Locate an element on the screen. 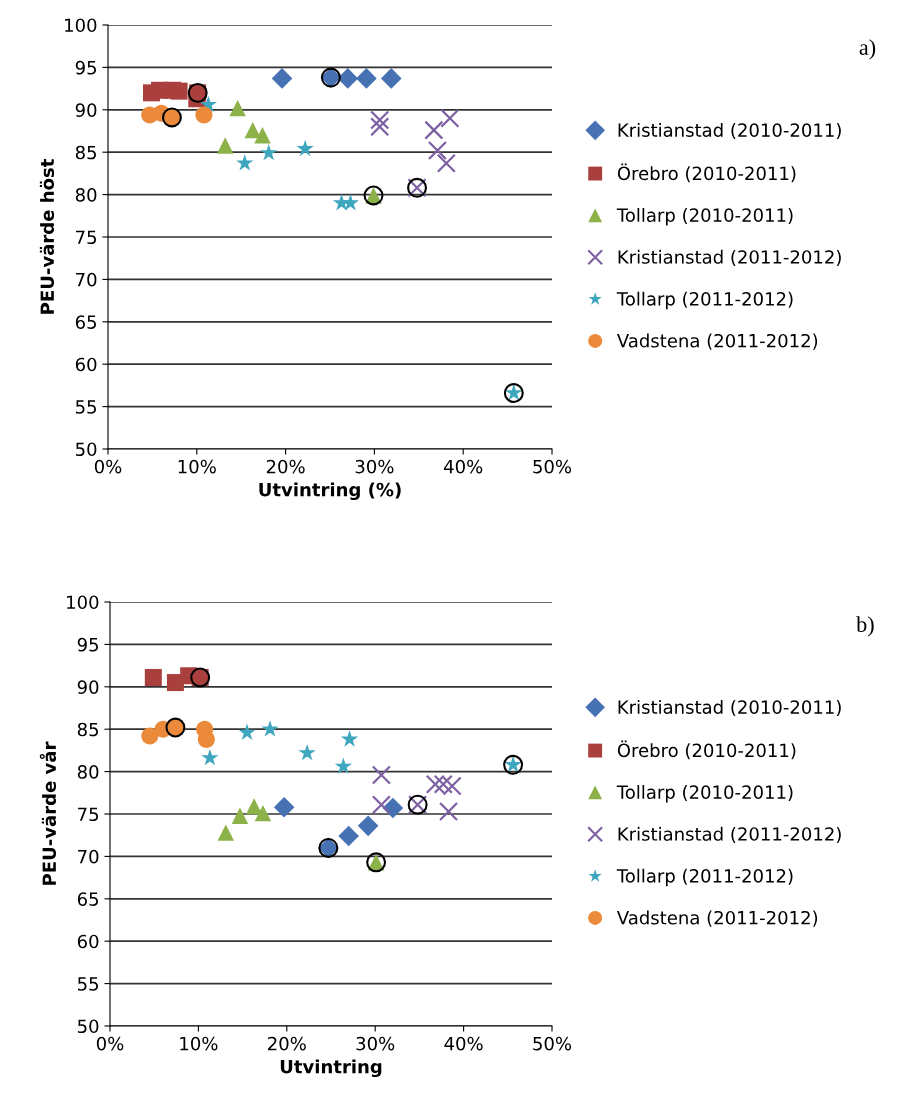 The image size is (907, 1111). text: b) is located at coordinates (865, 626).